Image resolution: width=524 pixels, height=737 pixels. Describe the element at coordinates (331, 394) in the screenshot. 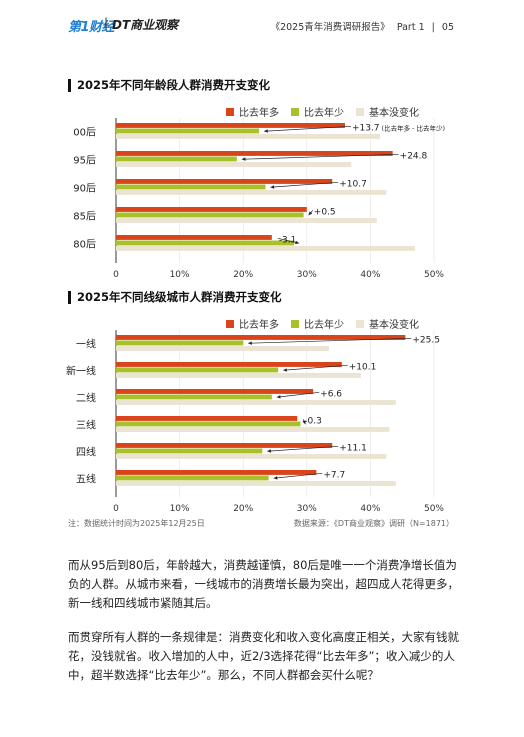

I see `delta-label: +6.6` at that location.